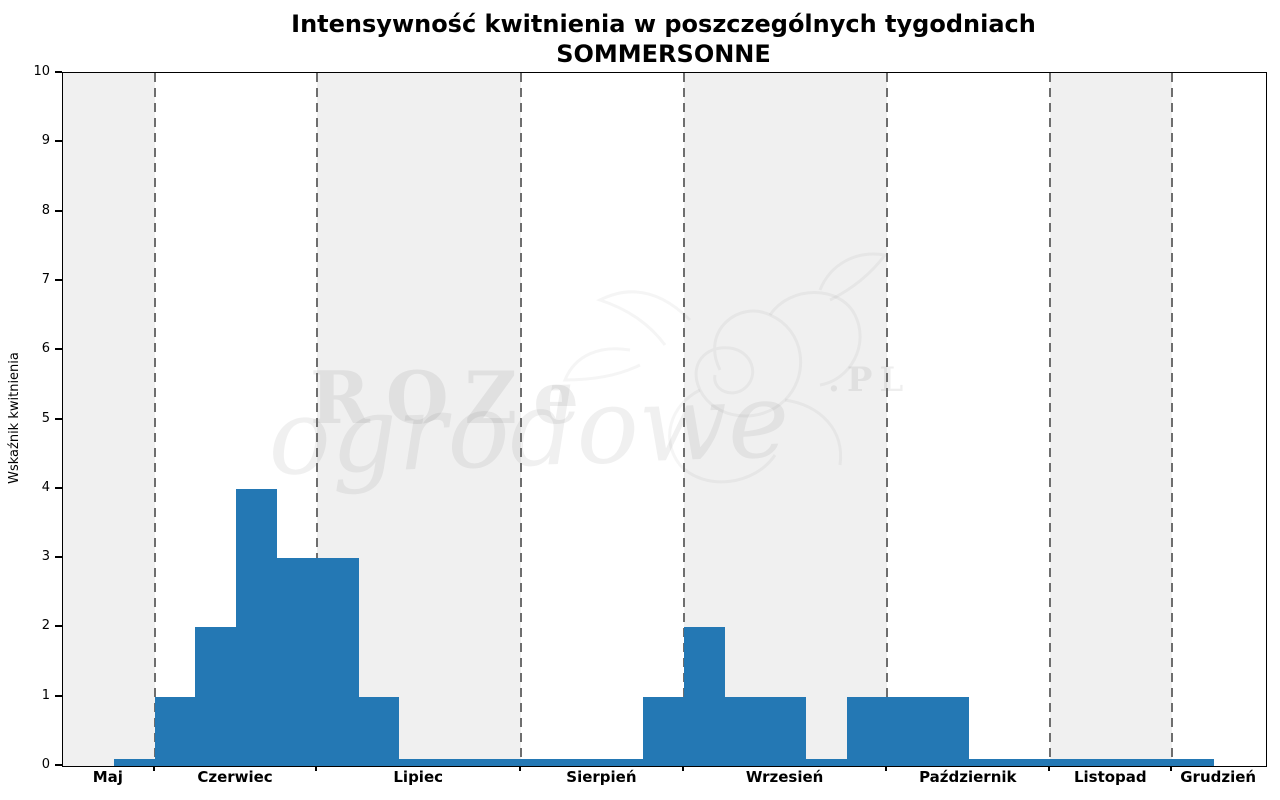 This screenshot has width=1280, height=800. I want to click on y-tick-label: 3, so click(45, 557).